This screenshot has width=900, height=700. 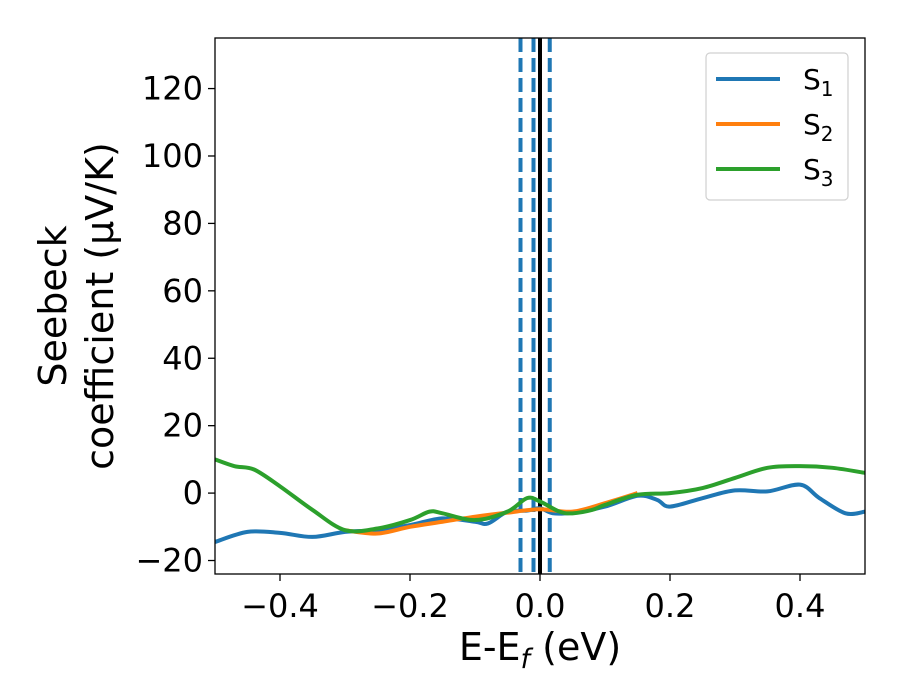 What do you see at coordinates (182, 358) in the screenshot?
I see `y-tick-label: 40` at bounding box center [182, 358].